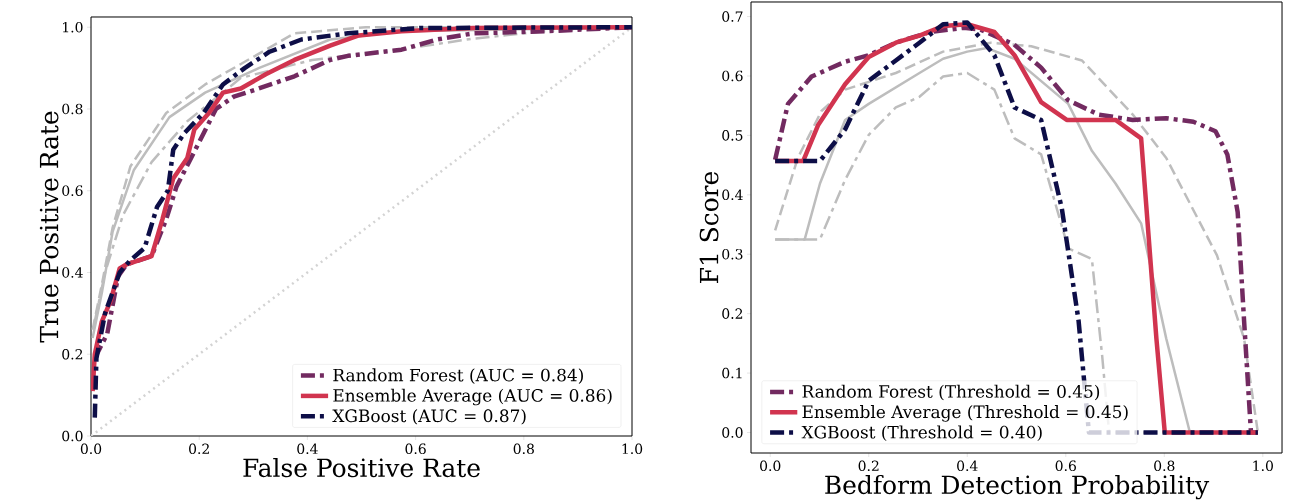 The height and width of the screenshot is (504, 1290). I want to click on y-tick-label: 0.8, so click(72, 109).